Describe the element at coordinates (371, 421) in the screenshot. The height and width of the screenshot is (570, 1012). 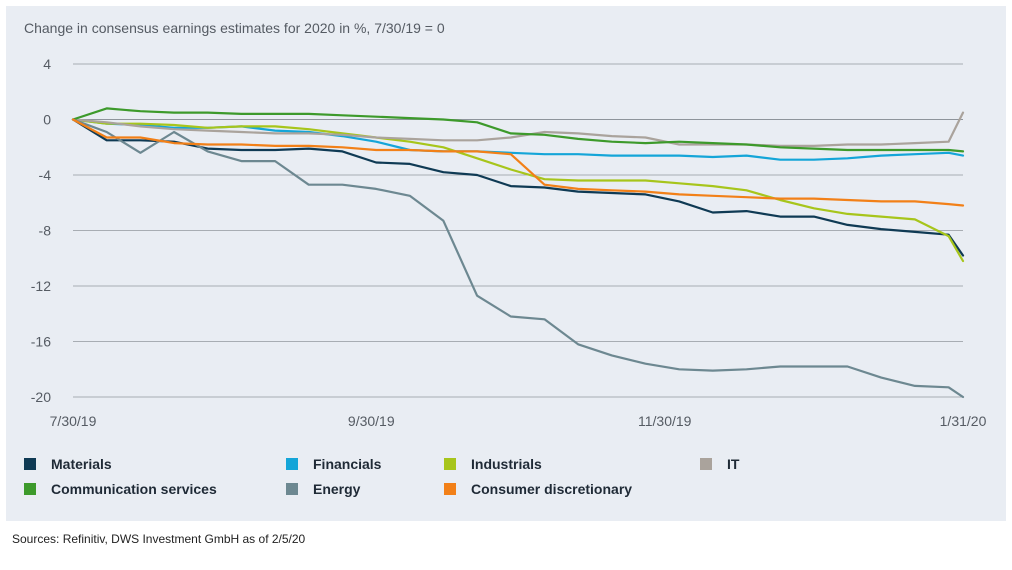
I see `x-tick-label: 9/30/19` at that location.